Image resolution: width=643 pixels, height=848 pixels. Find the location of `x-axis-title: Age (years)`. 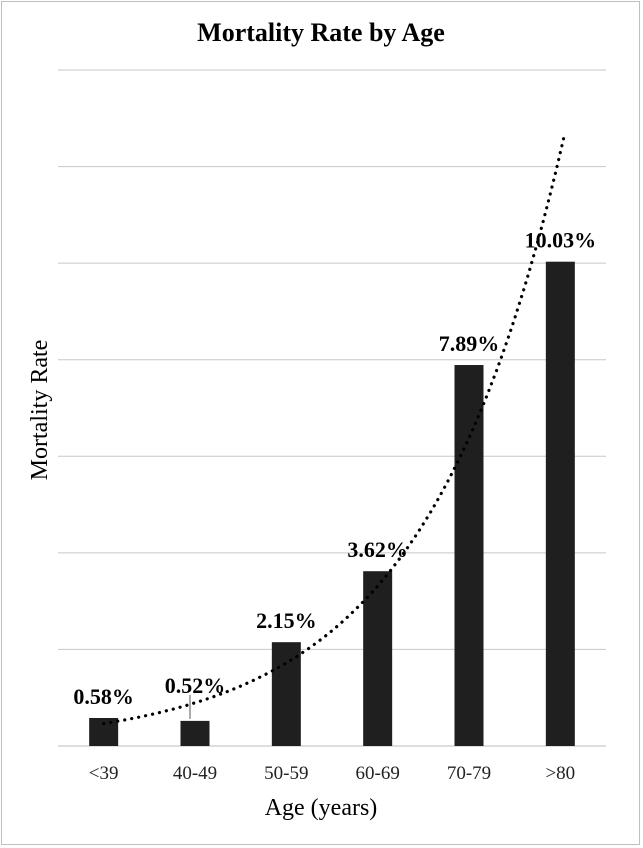

x-axis-title: Age (years) is located at coordinates (321, 808).